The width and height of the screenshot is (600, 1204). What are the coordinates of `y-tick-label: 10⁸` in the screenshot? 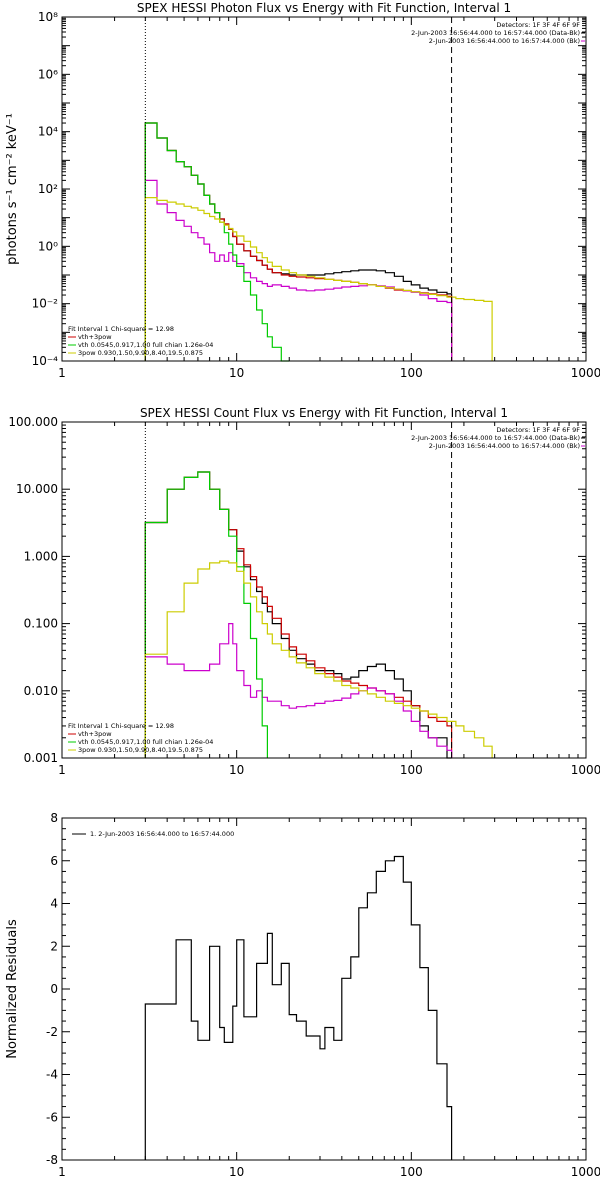 It's located at (48, 17).